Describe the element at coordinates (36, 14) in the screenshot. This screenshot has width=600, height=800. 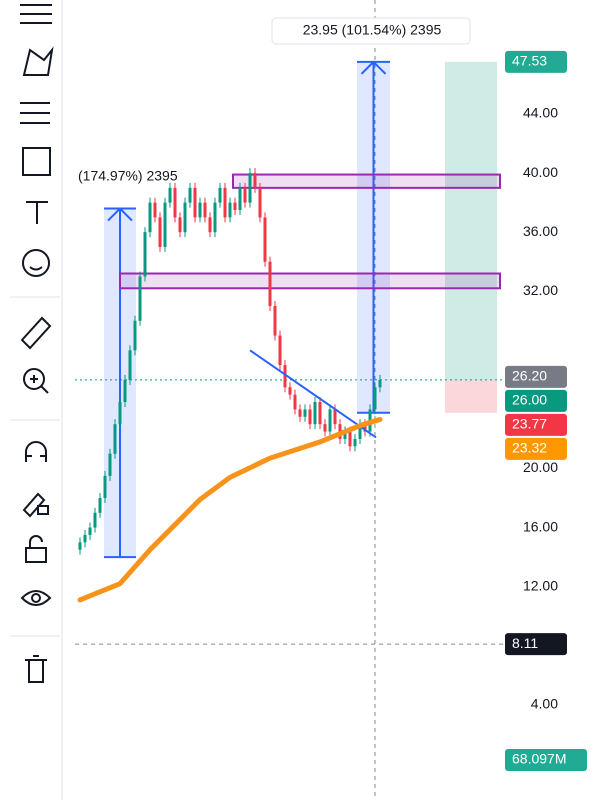
I see `lines-tool` at that location.